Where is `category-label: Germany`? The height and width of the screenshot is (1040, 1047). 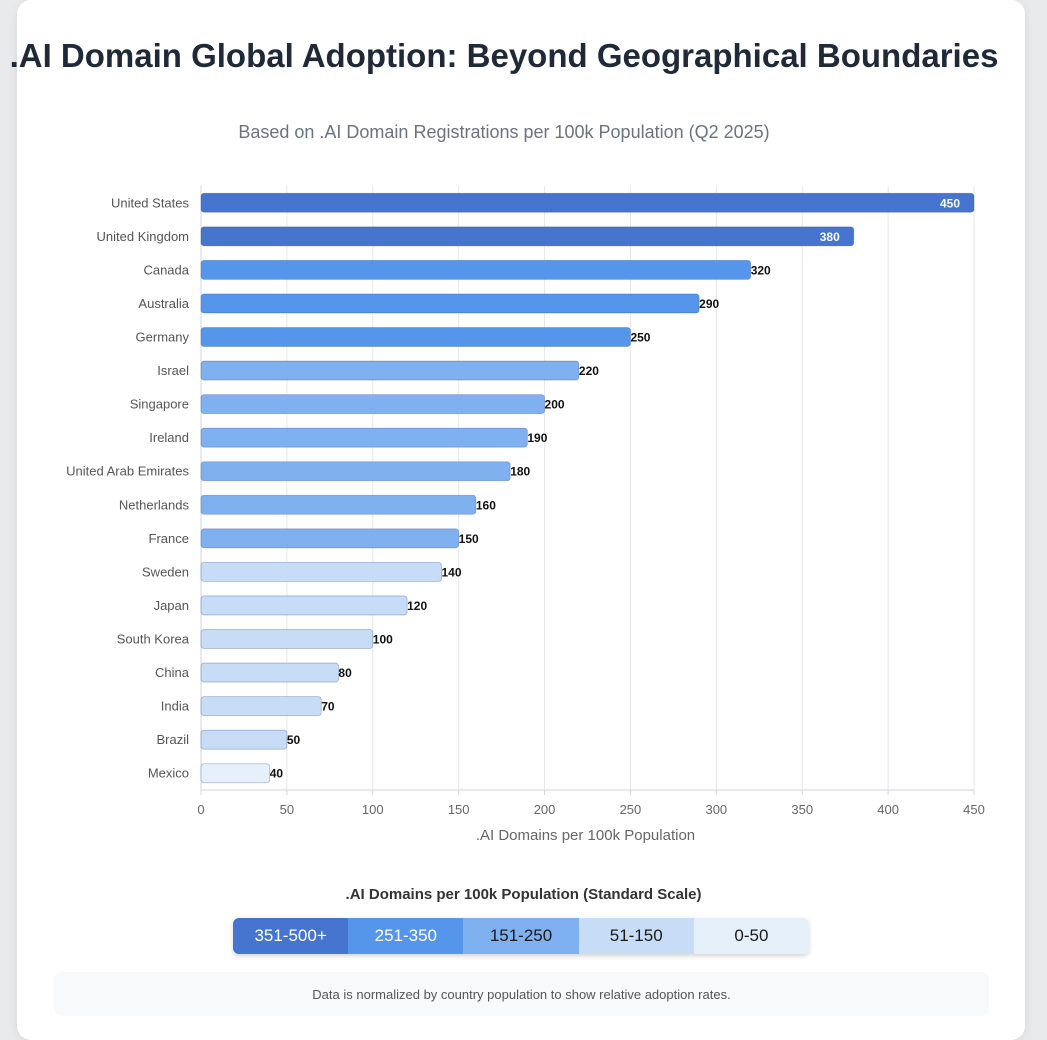
category-label: Germany is located at coordinates (163, 337).